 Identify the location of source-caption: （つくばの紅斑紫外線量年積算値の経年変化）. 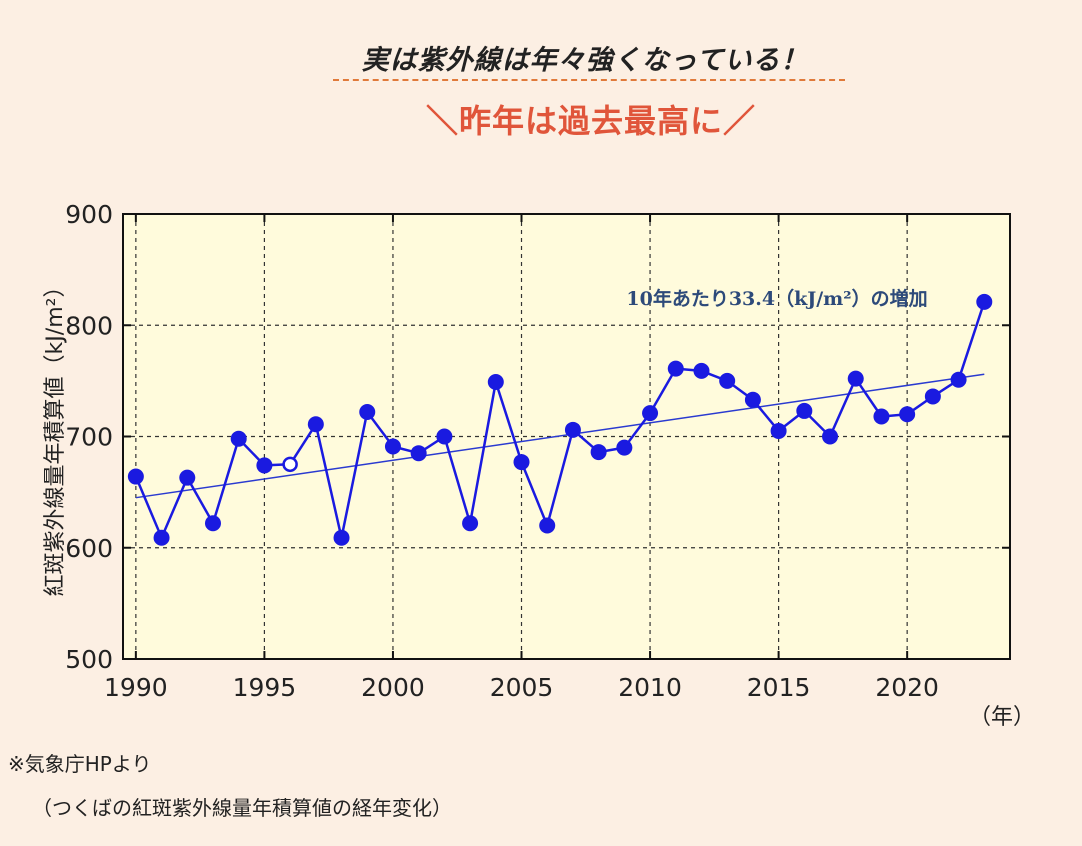
(242, 808).